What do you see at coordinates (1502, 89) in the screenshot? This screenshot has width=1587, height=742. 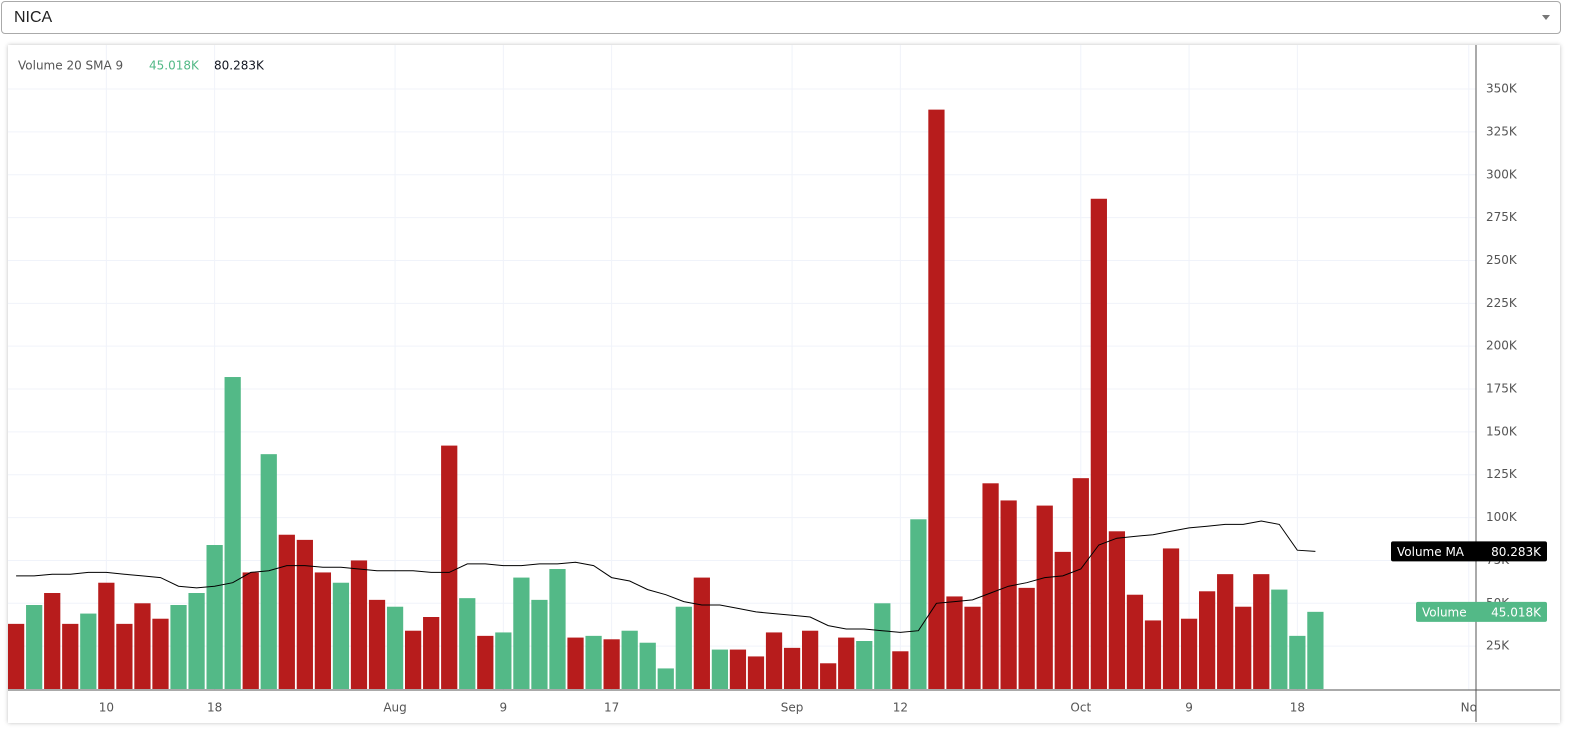 I see `y-tick-label: 350K` at bounding box center [1502, 89].